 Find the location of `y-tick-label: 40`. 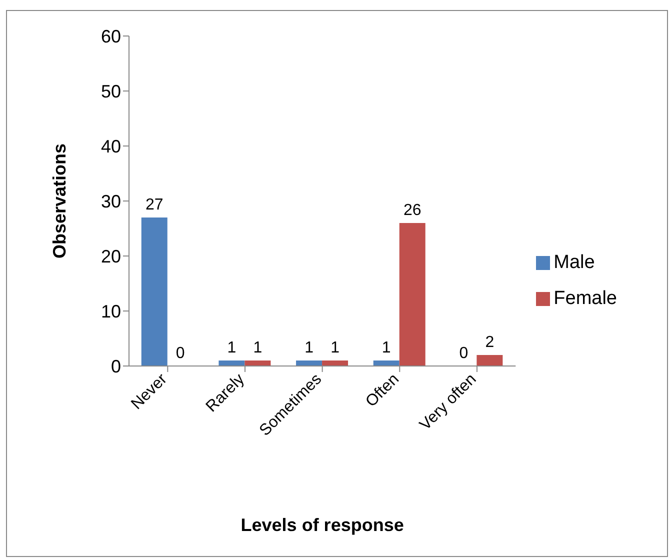

y-tick-label: 40 is located at coordinates (110, 146).